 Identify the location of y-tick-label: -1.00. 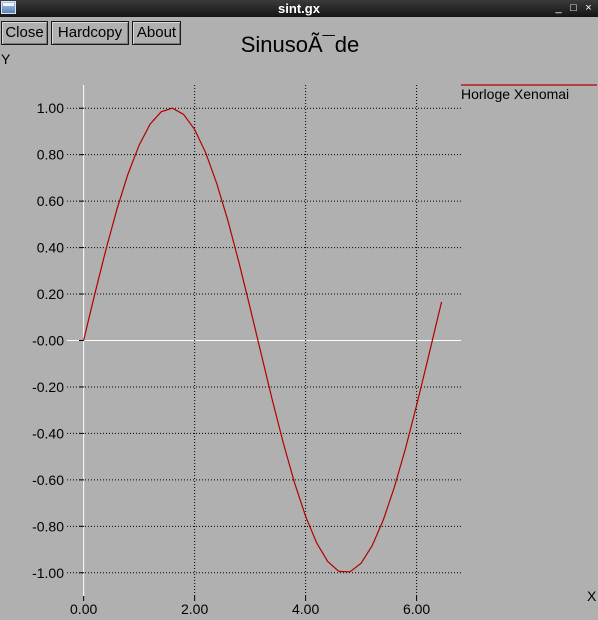
(48, 573).